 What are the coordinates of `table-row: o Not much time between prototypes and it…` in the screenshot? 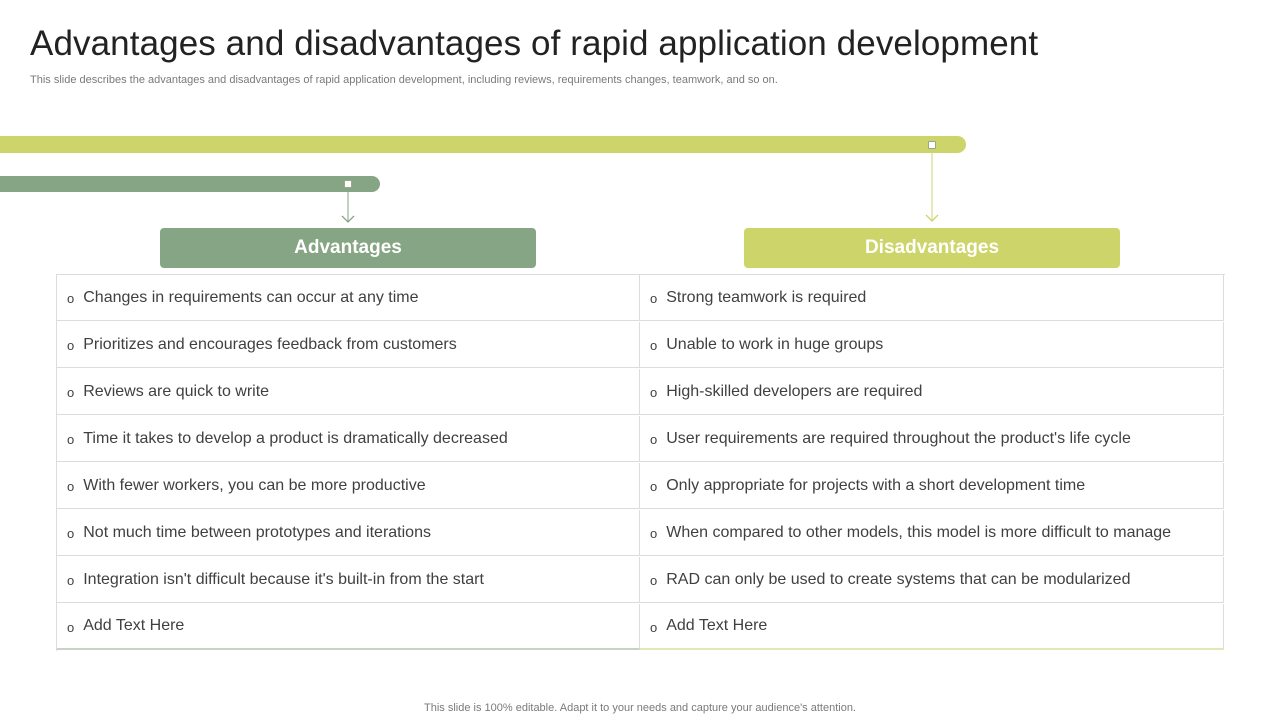 It's located at (641, 533).